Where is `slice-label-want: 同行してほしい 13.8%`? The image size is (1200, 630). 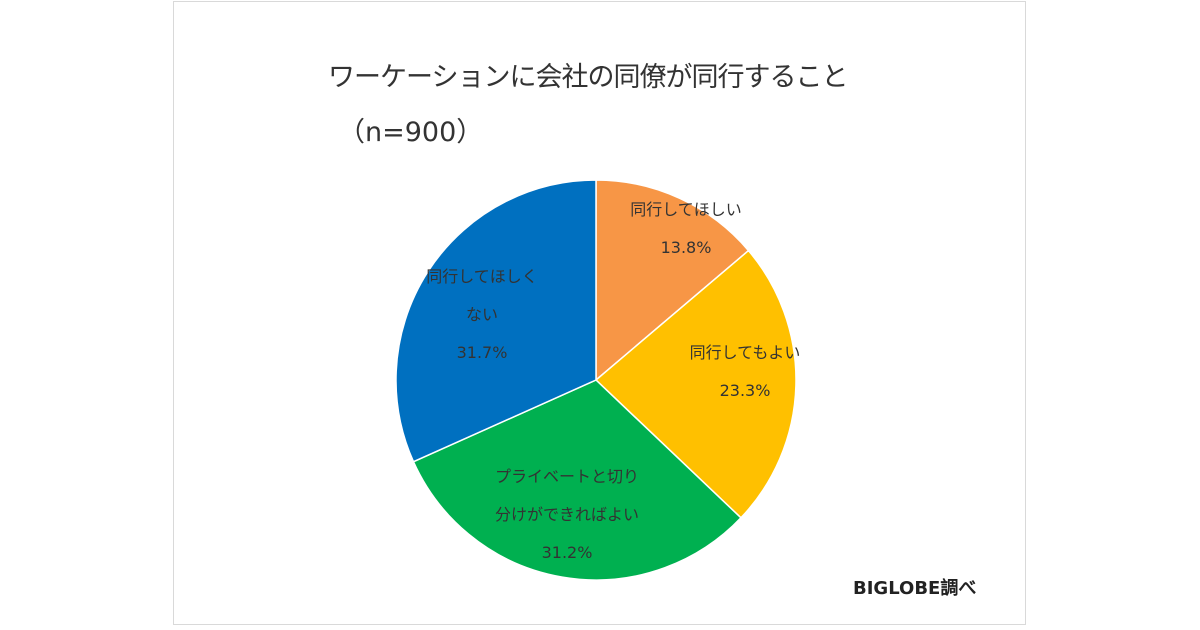 slice-label-want: 同行してほしい 13.8% is located at coordinates (686, 229).